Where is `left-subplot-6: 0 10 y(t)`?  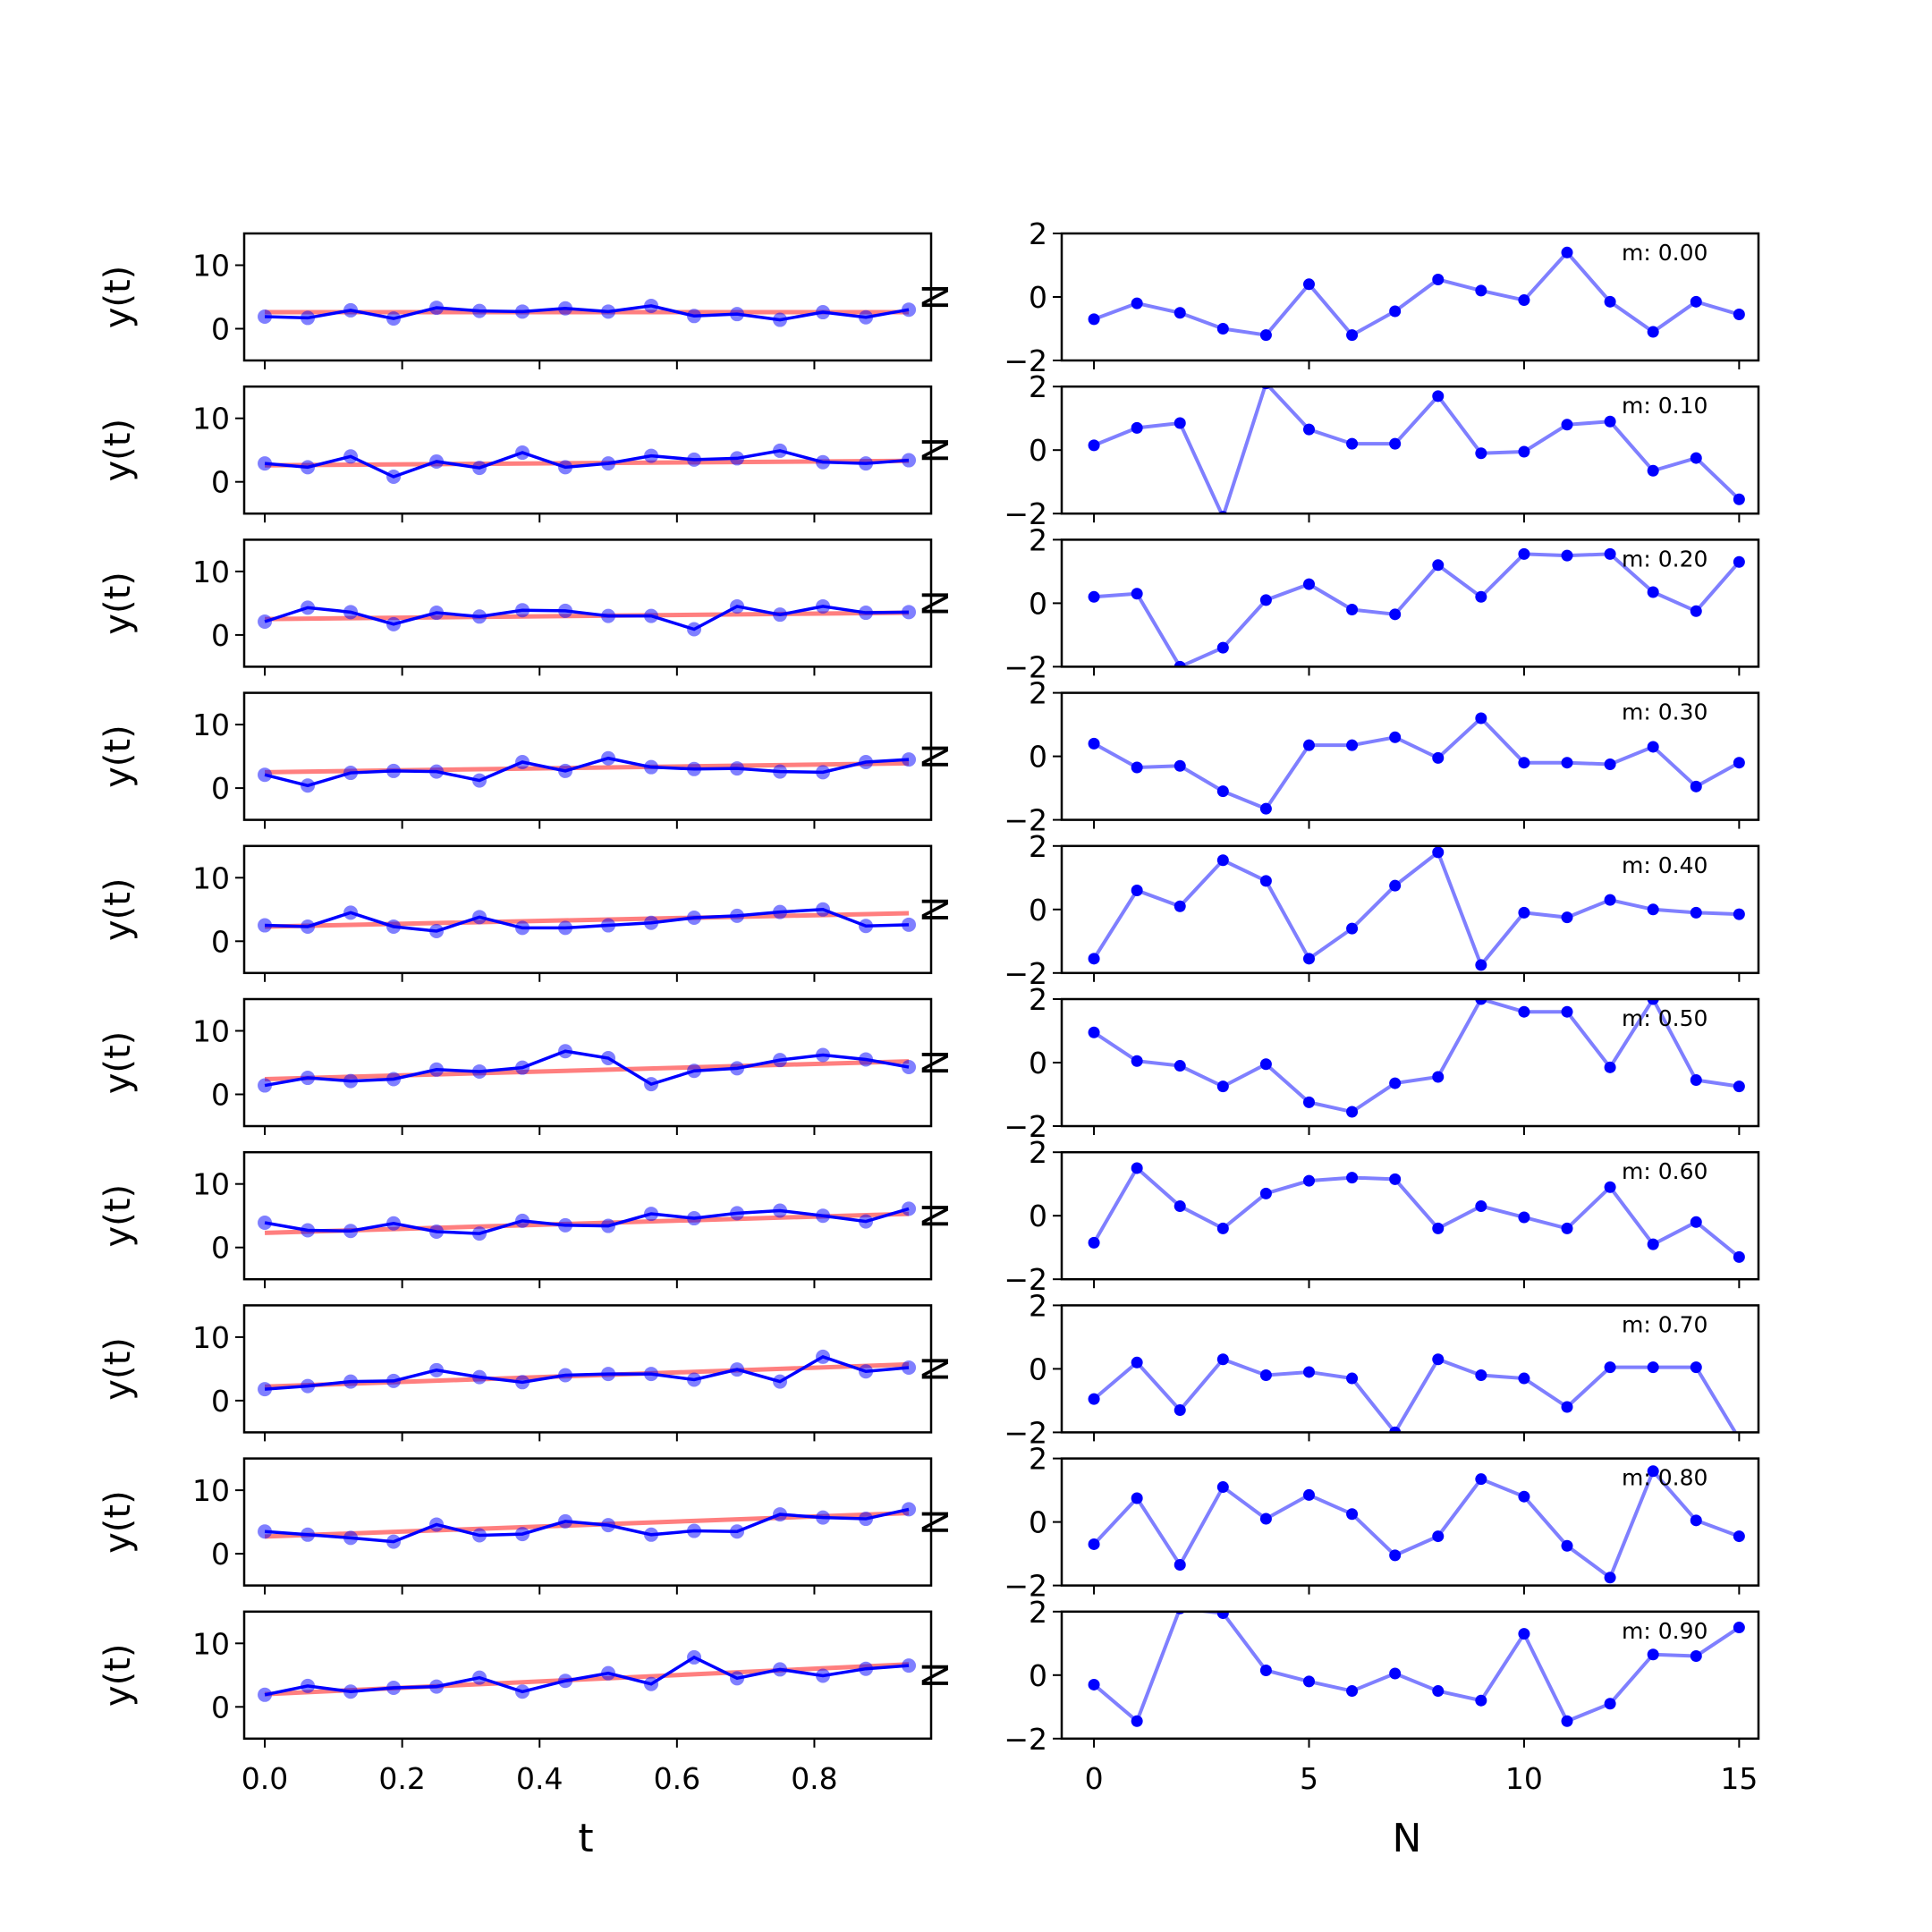
left-subplot-6: 0 10 y(t) is located at coordinates (515, 1219).